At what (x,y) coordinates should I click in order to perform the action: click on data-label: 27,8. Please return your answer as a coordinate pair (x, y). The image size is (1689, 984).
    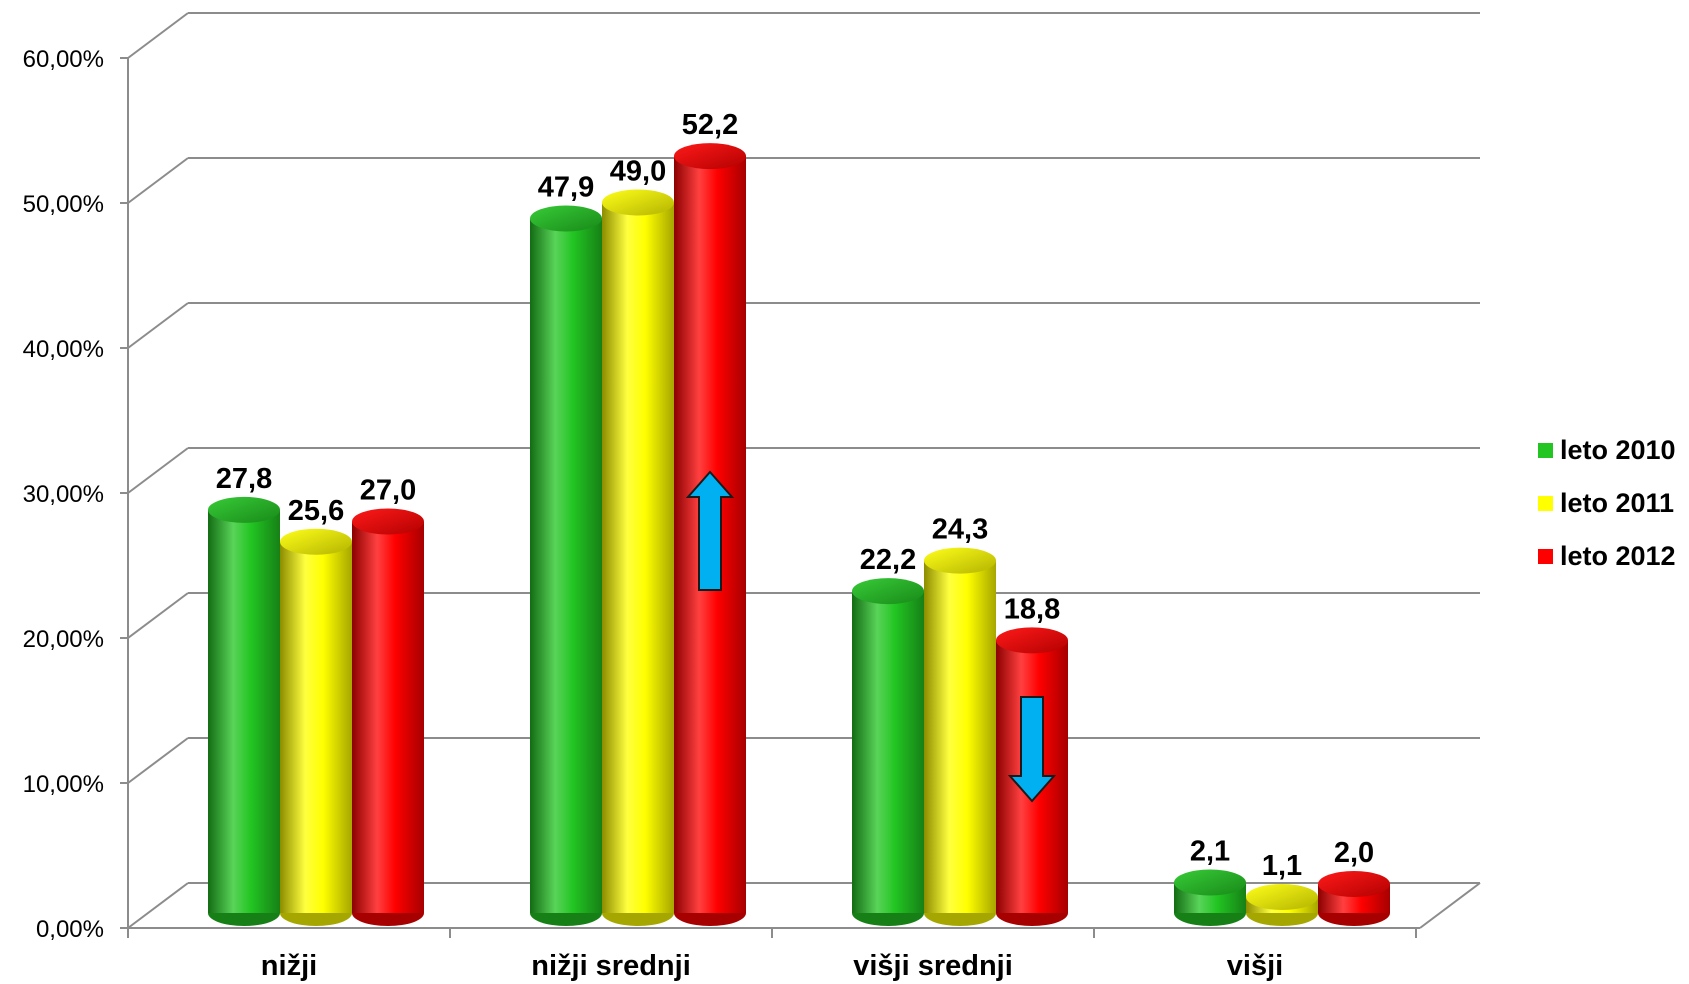
    Looking at the image, I should click on (244, 479).